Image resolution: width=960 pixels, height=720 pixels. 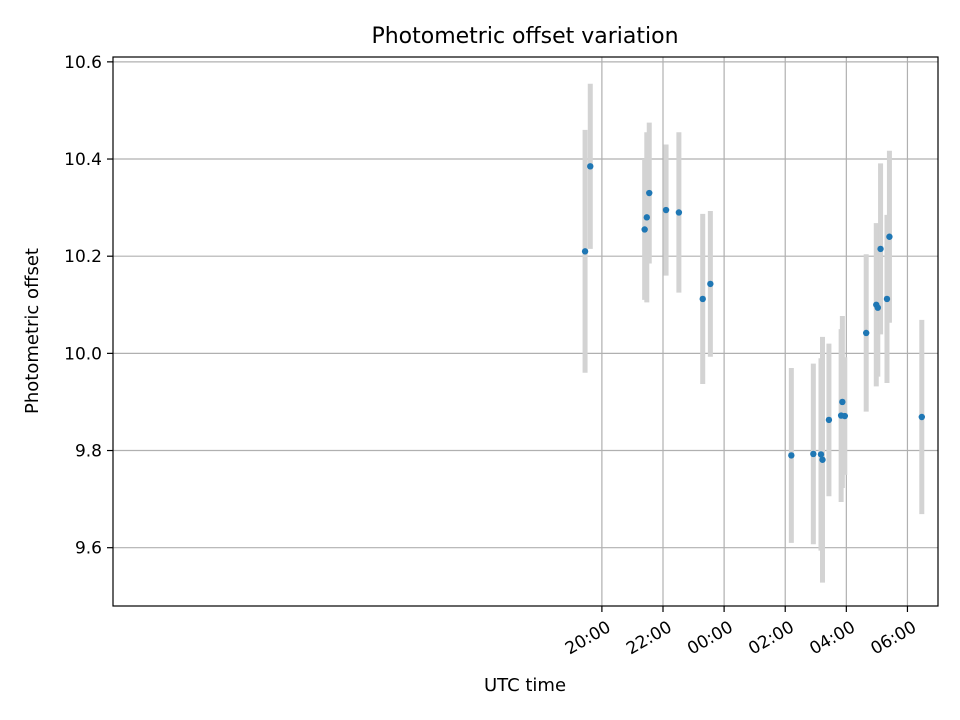 What do you see at coordinates (524, 36) in the screenshot?
I see `chart-title: Photometric offset variation` at bounding box center [524, 36].